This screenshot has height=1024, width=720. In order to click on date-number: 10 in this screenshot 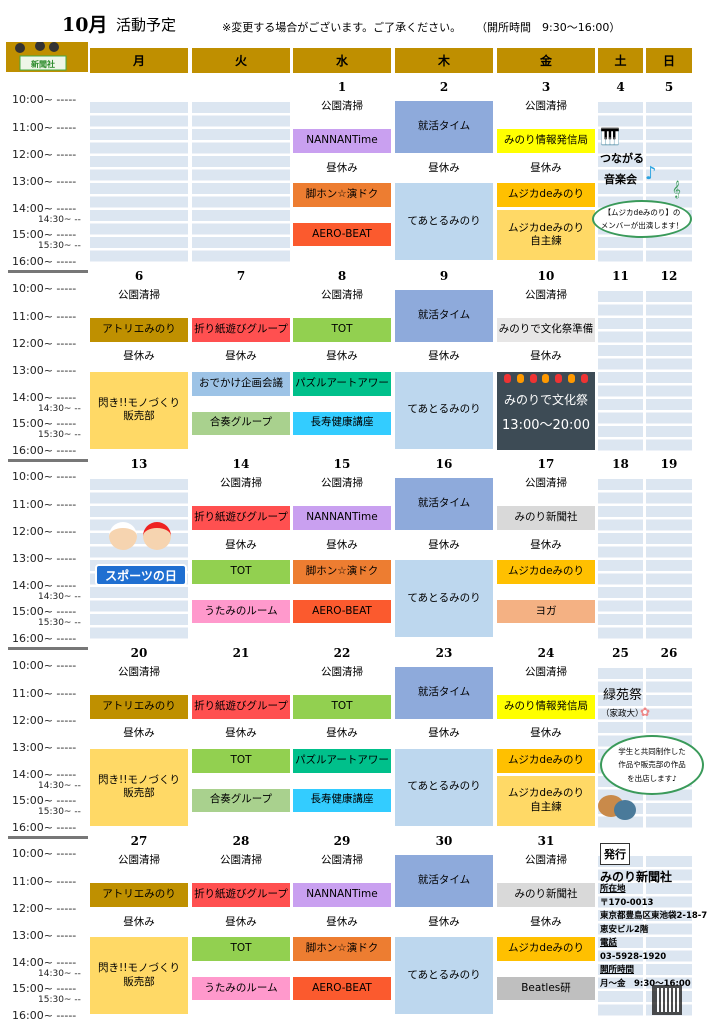, I will do `click(546, 275)`.